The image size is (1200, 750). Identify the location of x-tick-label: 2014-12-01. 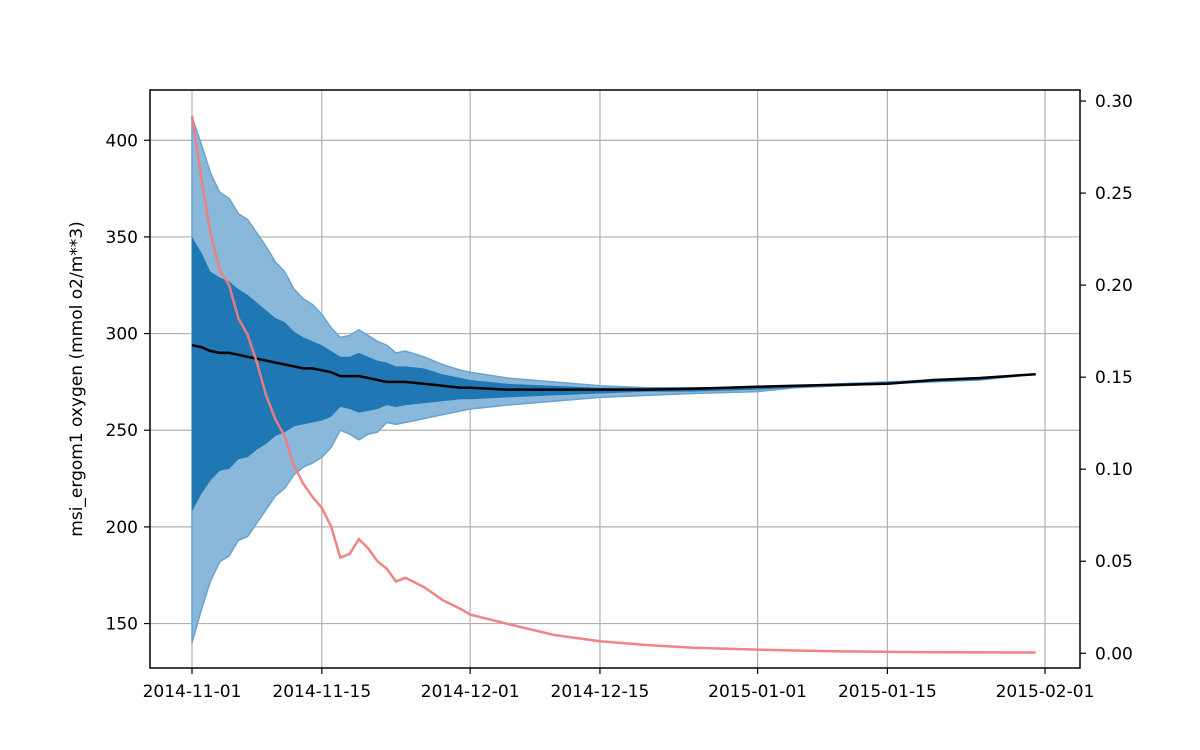
(470, 692).